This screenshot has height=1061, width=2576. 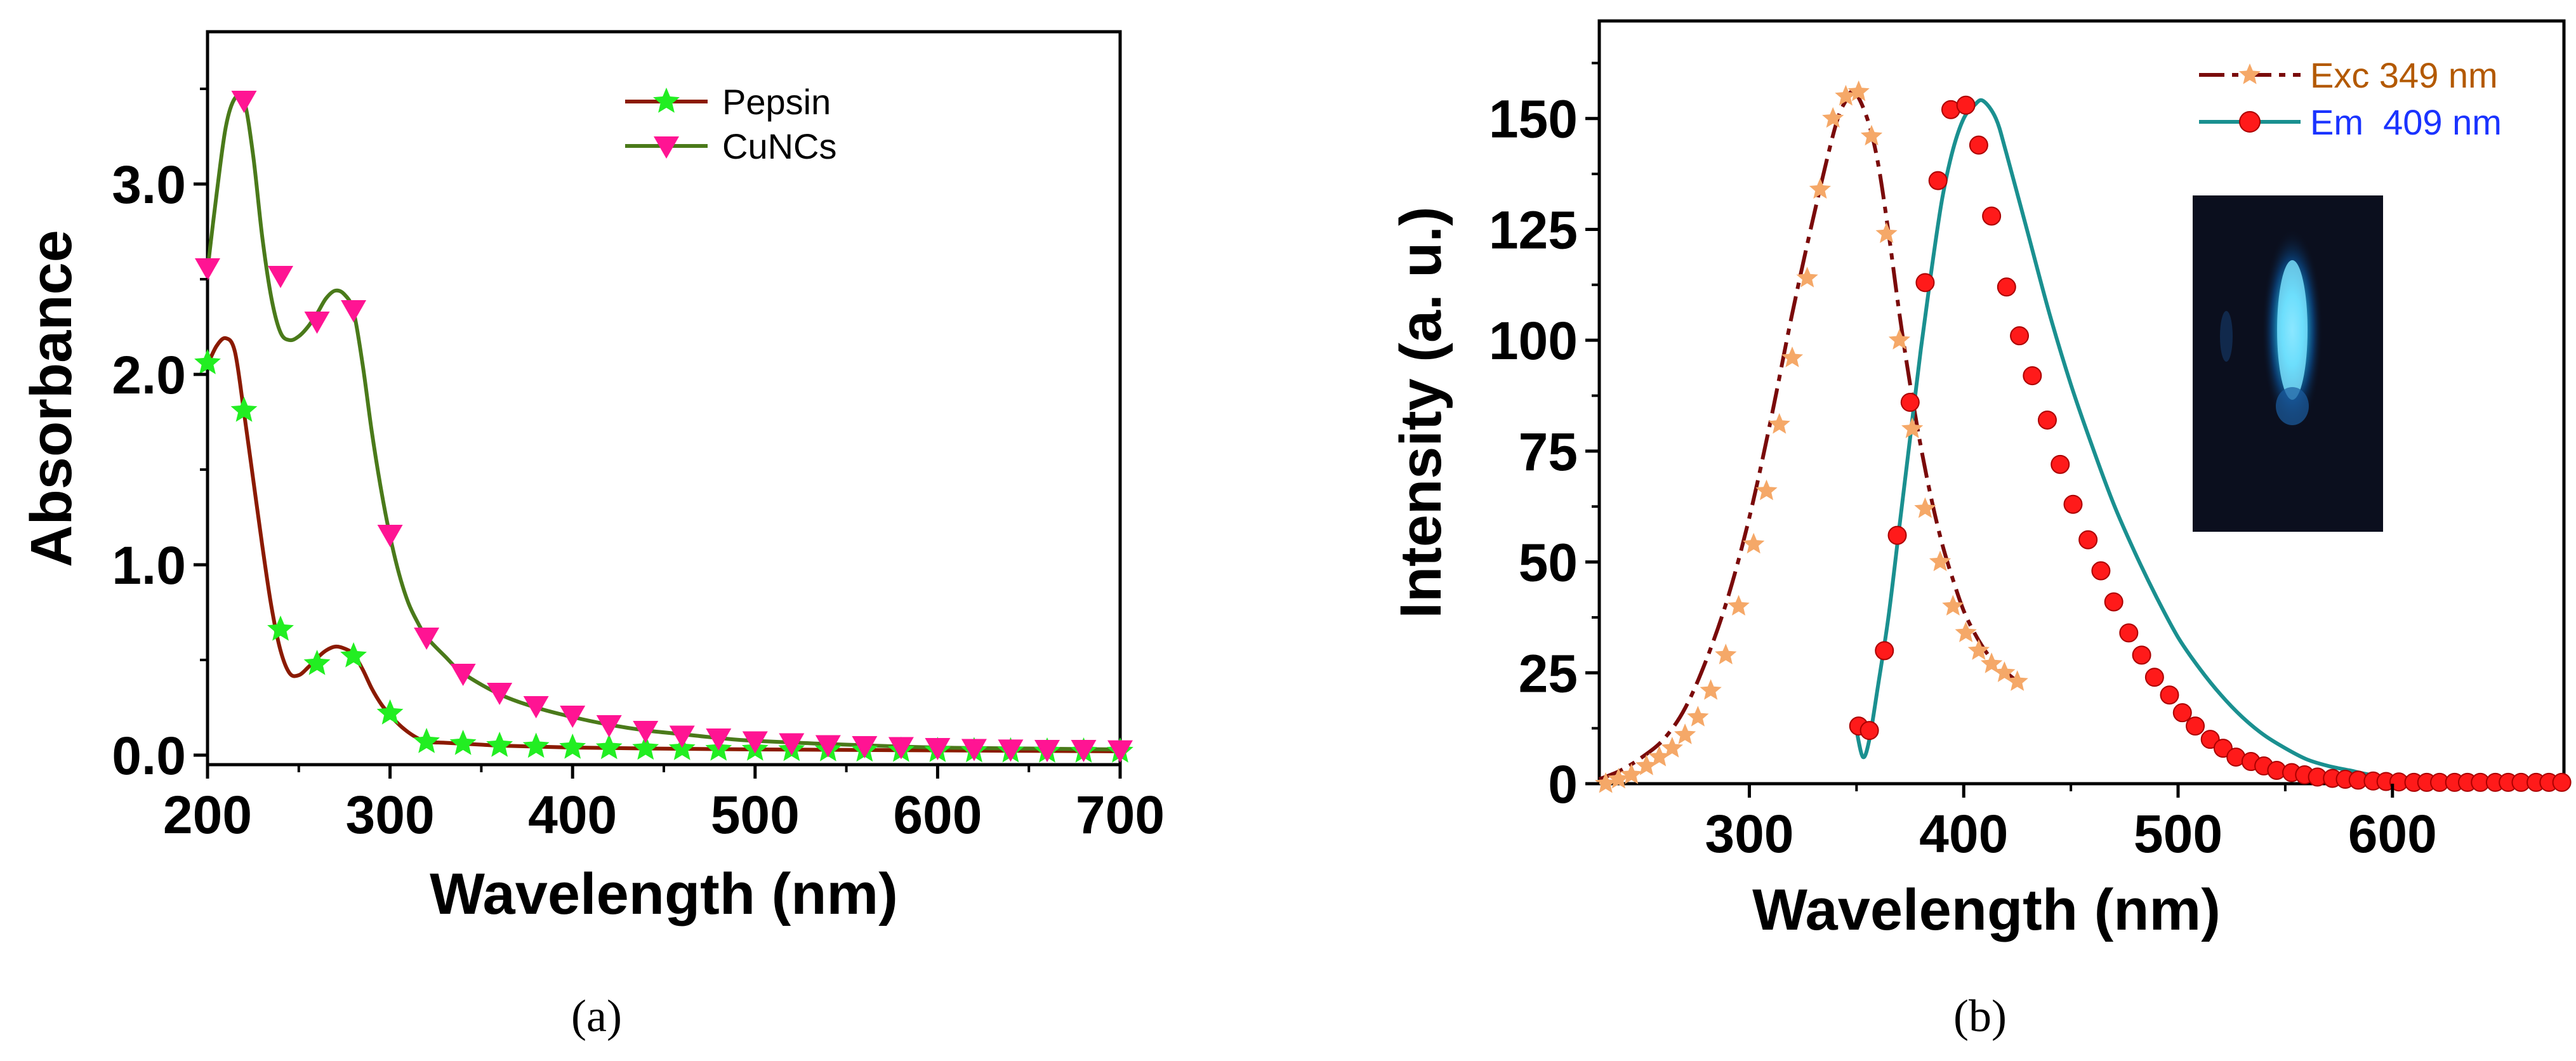 I want to click on inset-photo, so click(x=2288, y=363).